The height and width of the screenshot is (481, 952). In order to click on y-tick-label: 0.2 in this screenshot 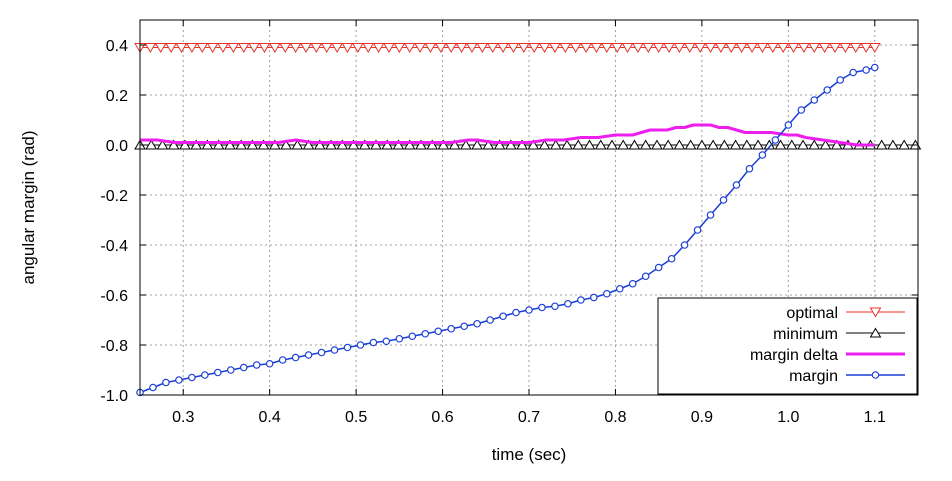, I will do `click(117, 96)`.